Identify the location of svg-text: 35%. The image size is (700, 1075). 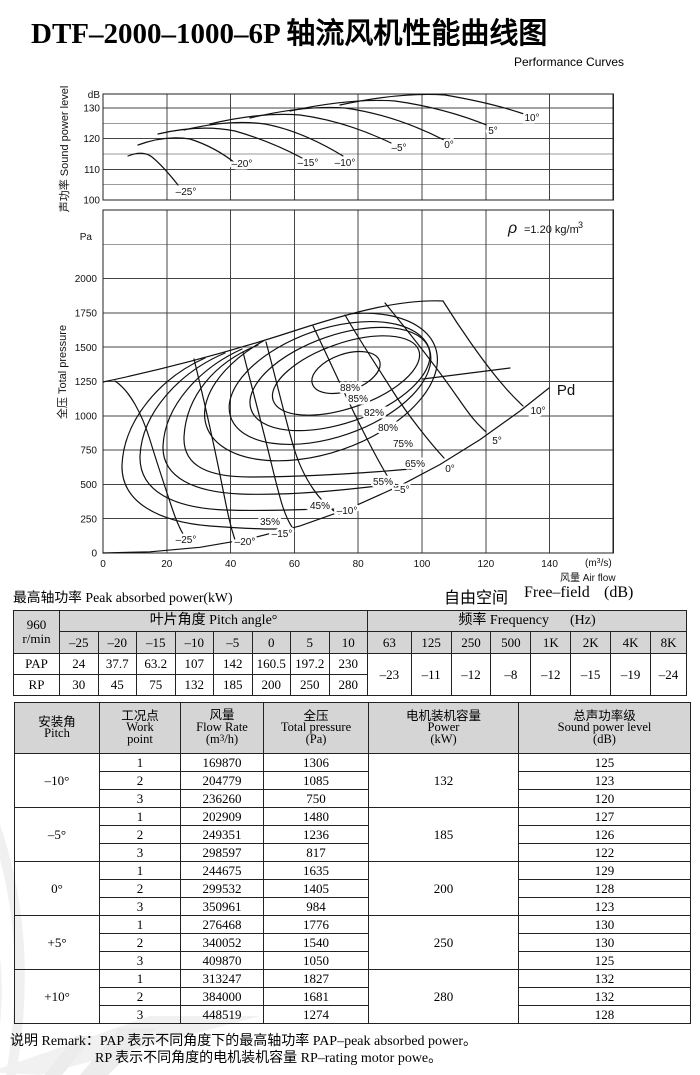
(270, 522).